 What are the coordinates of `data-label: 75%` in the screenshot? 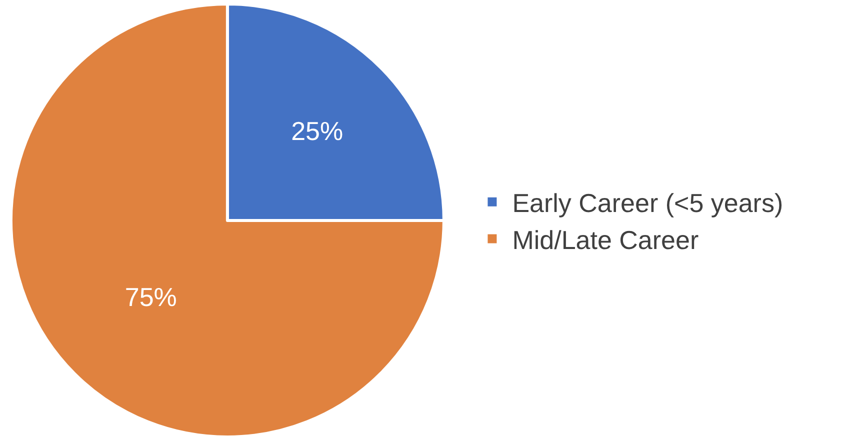 It's located at (150, 297).